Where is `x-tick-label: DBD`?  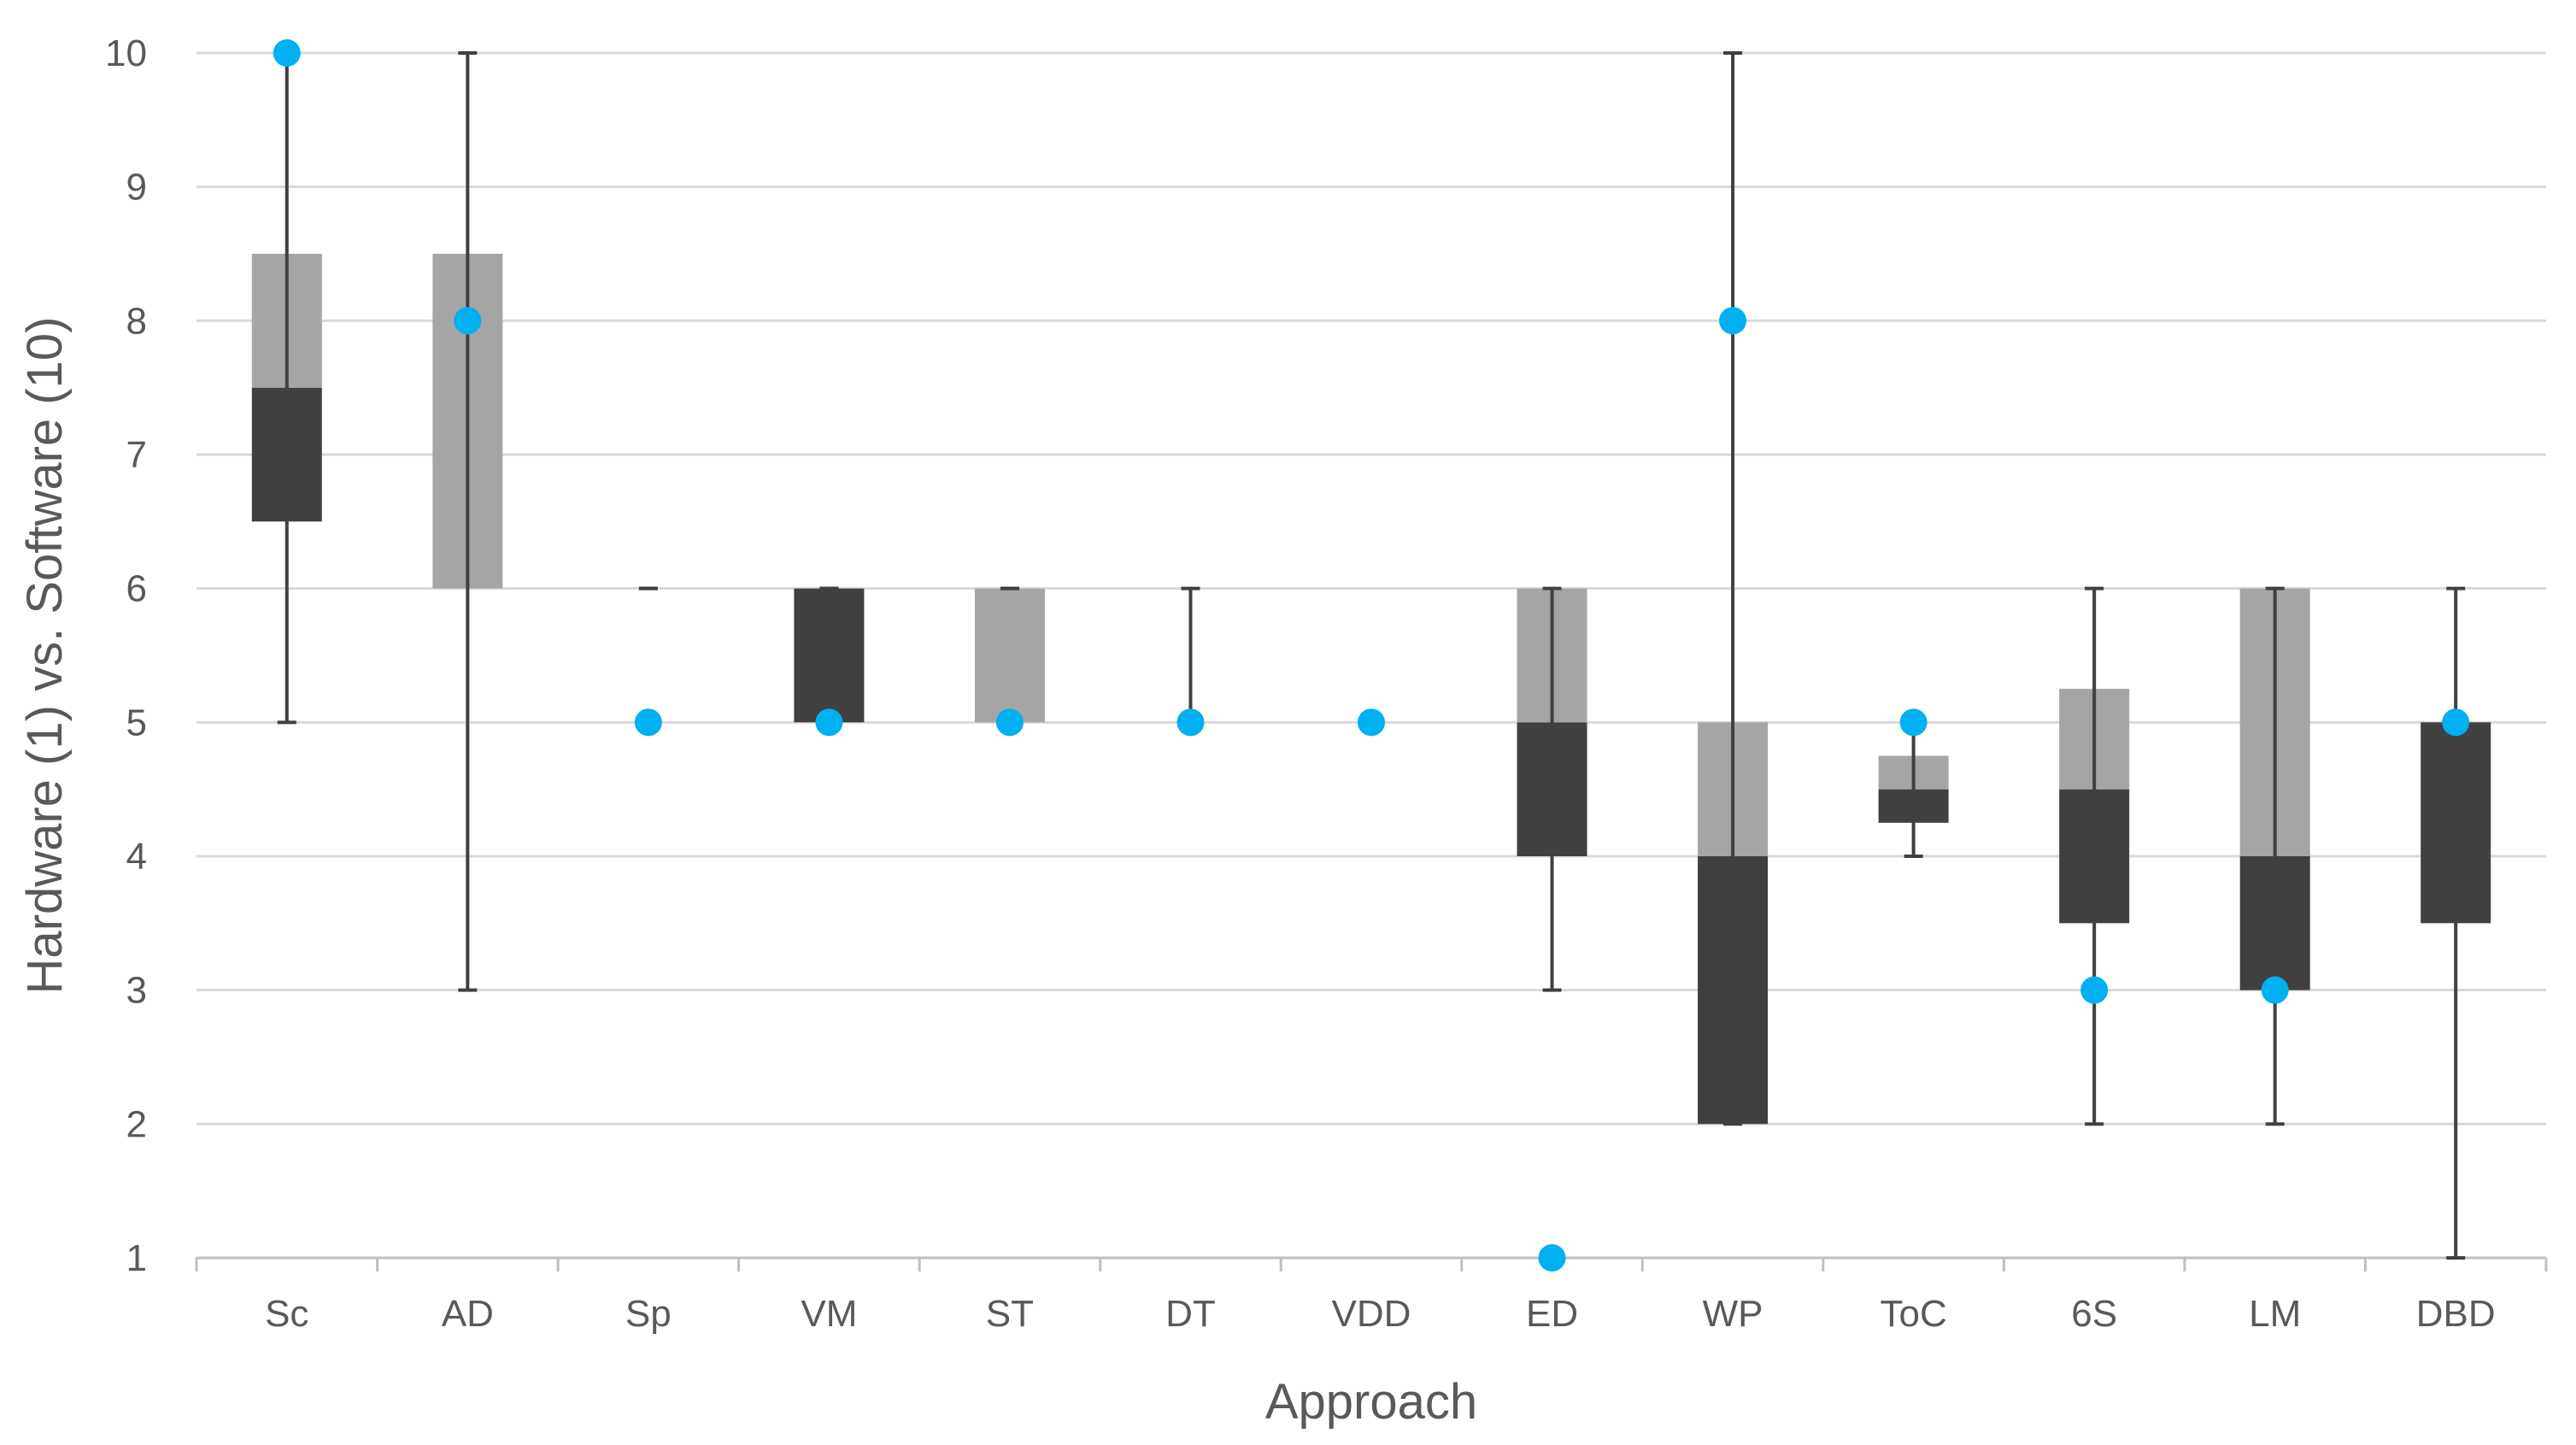
x-tick-label: DBD is located at coordinates (2456, 1314).